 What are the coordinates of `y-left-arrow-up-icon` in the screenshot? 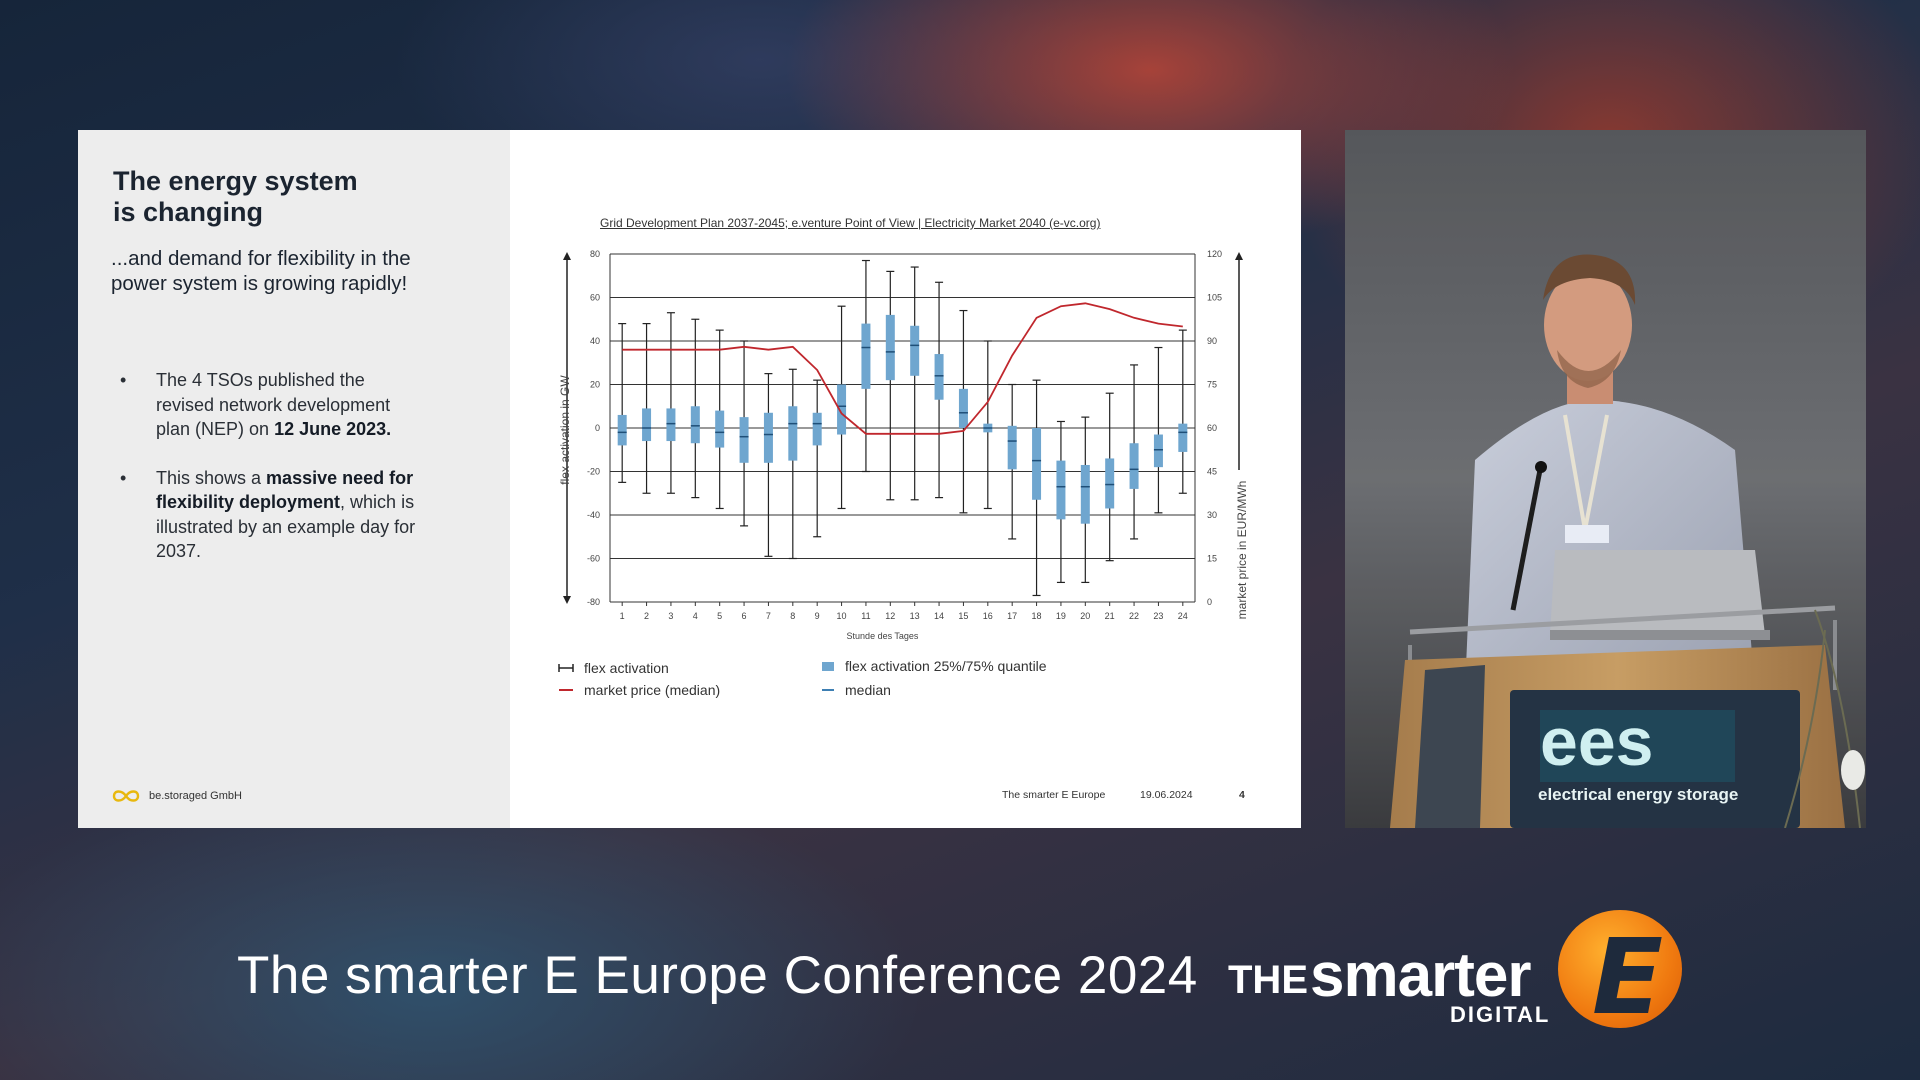 It's located at (567, 256).